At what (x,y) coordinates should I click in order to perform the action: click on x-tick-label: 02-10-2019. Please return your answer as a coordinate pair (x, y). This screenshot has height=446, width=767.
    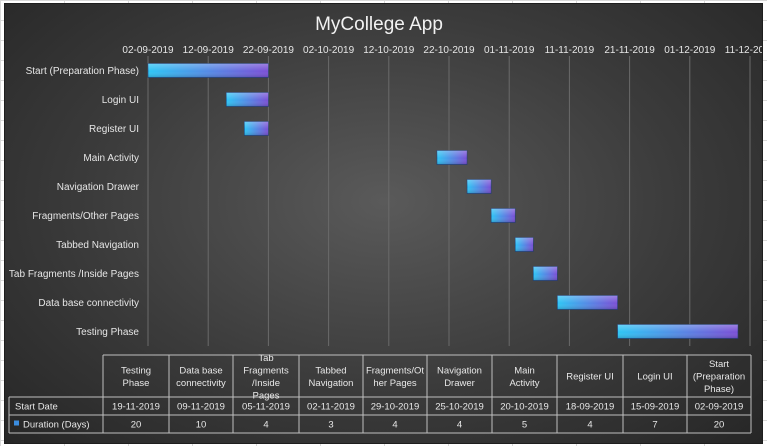
    Looking at the image, I should click on (329, 50).